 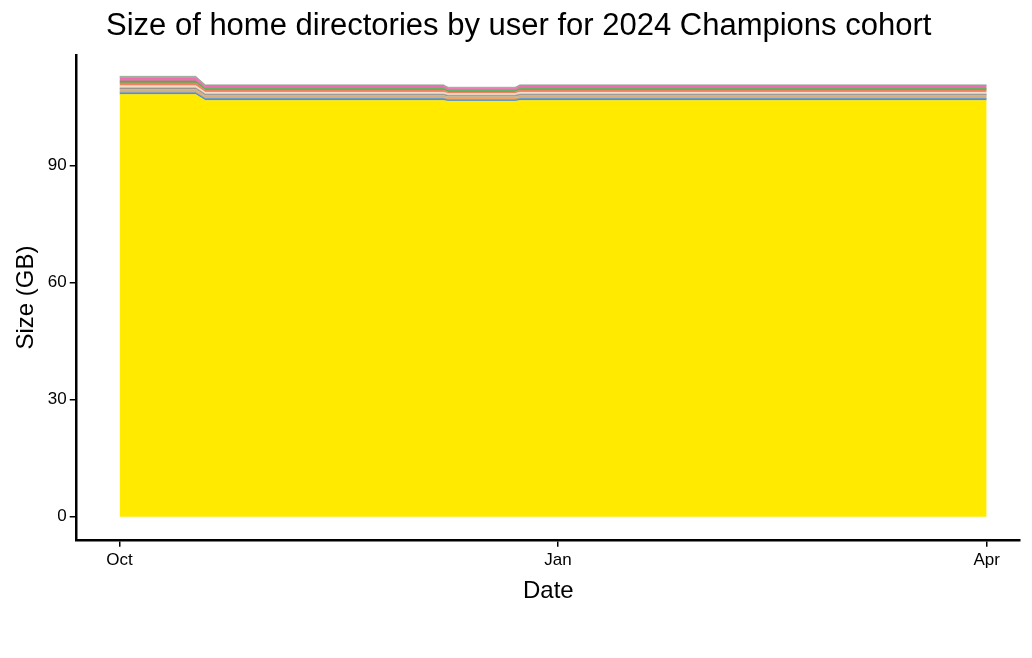 I want to click on y-tick-label: 30, so click(x=57, y=399).